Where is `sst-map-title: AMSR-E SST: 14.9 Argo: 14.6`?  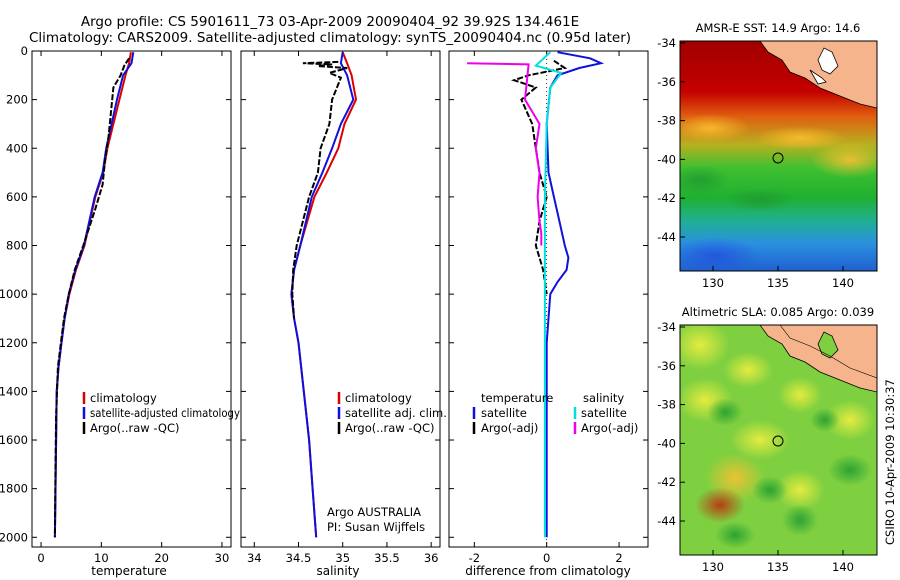
sst-map-title: AMSR-E SST: 14.9 Argo: 14.6 is located at coordinates (778, 28).